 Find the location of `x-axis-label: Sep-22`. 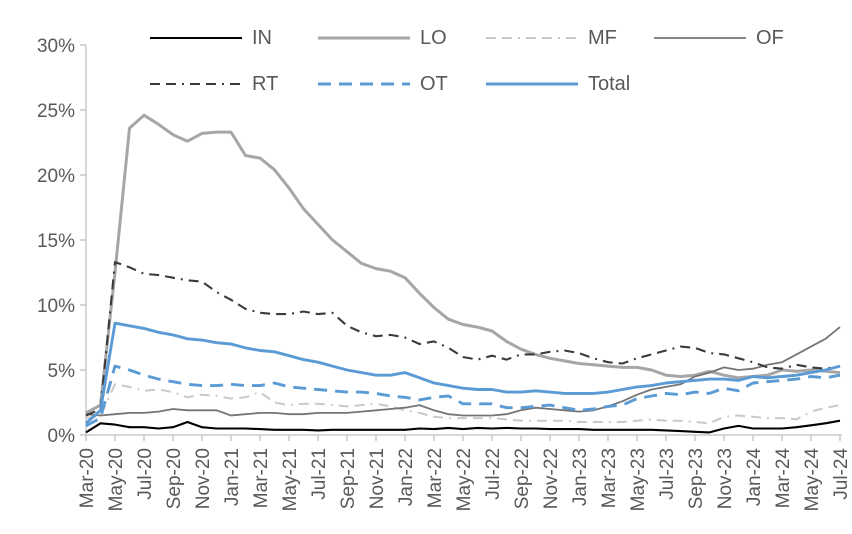

x-axis-label: Sep-22 is located at coordinates (522, 478).